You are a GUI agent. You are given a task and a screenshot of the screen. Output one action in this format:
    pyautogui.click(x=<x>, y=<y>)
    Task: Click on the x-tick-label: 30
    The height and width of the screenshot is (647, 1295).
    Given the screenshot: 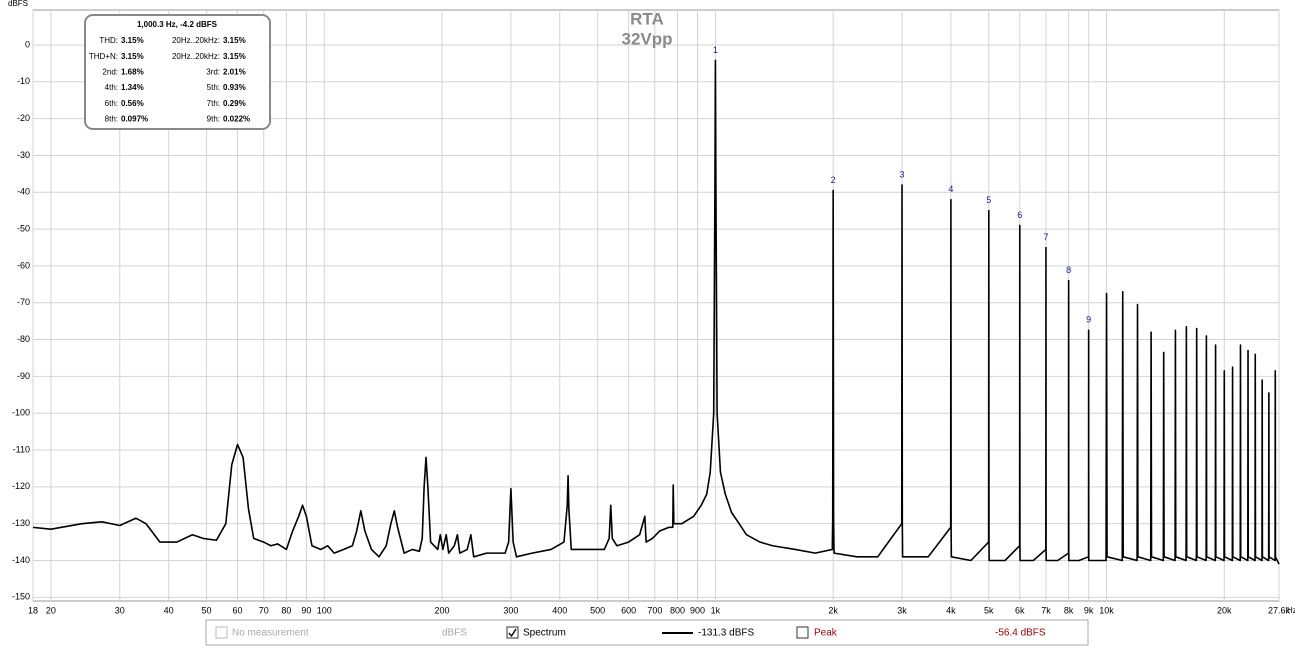 What is the action you would take?
    pyautogui.click(x=120, y=610)
    